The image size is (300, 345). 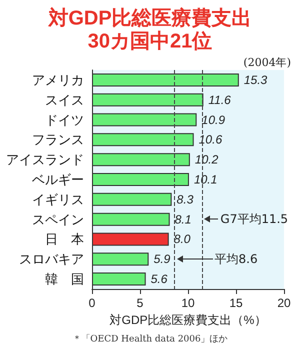 What do you see at coordinates (45, 160) in the screenshot?
I see `y-tick-label: アイスランド` at bounding box center [45, 160].